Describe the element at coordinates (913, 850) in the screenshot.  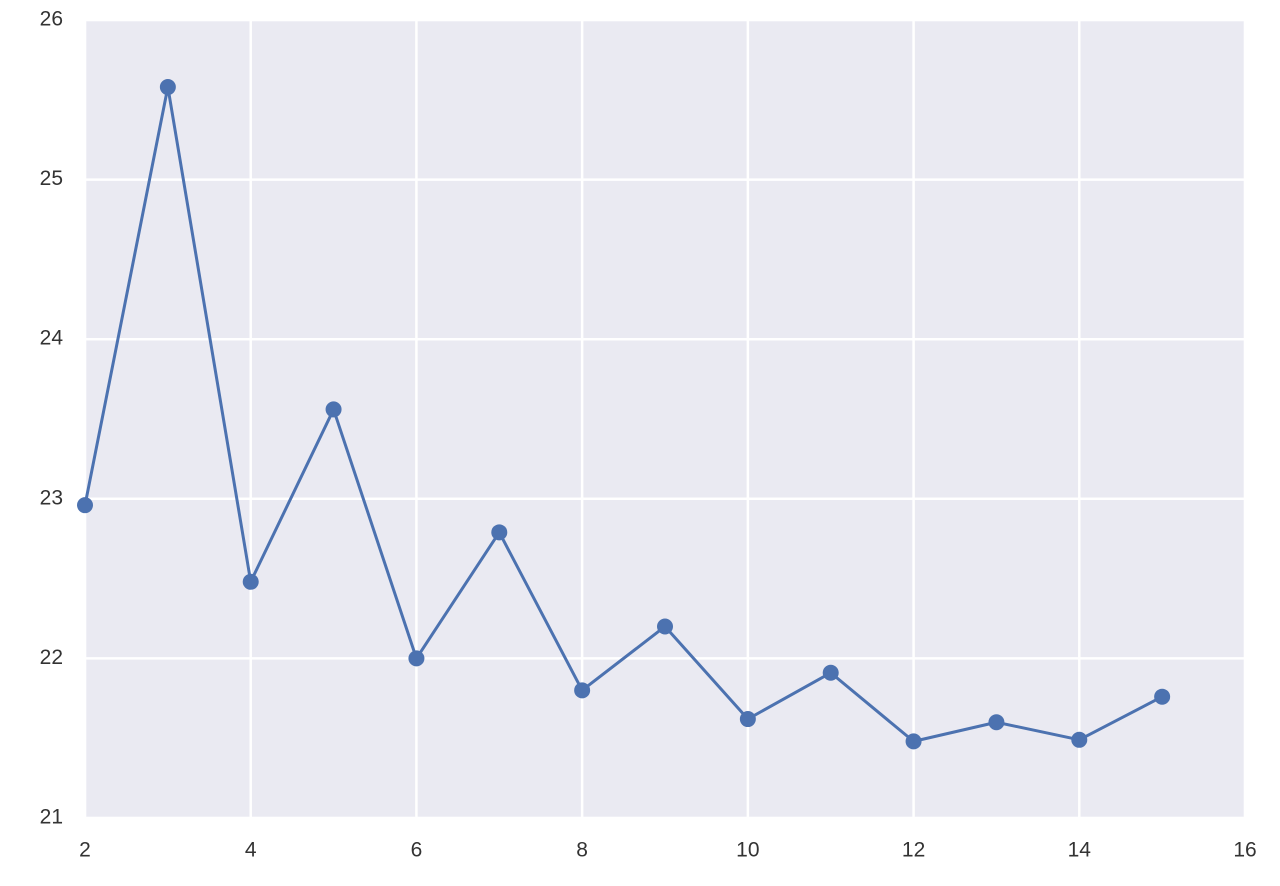
I see `x-tick-label: 12` at that location.